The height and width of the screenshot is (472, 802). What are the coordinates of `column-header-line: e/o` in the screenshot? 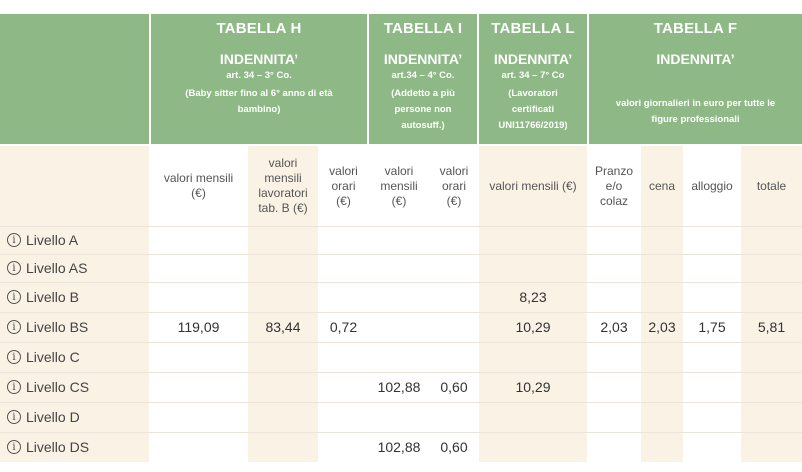 It's located at (614, 185).